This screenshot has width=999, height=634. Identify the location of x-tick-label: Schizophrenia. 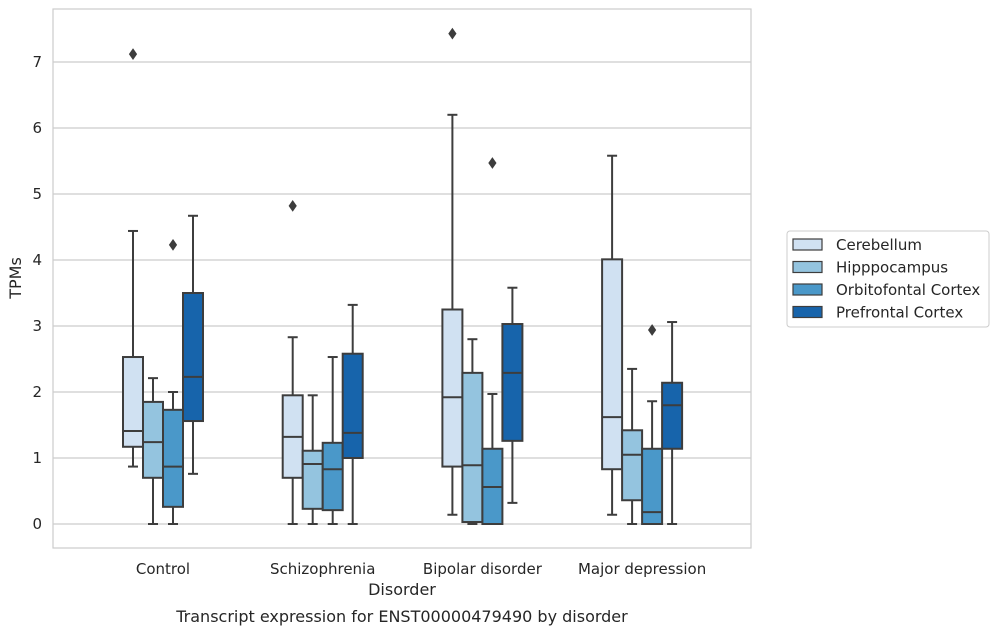
(322, 569).